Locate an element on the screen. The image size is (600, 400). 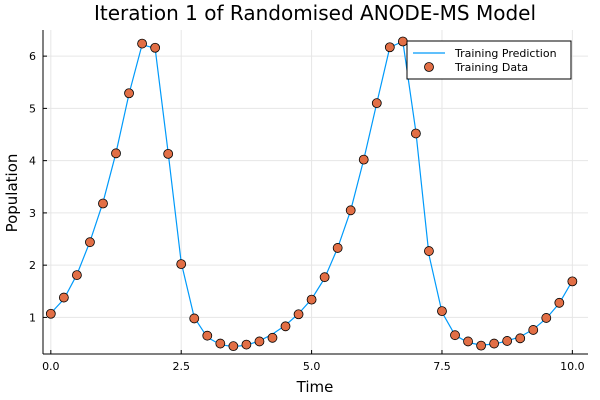
legend: Training Prediction Training Data is located at coordinates (489, 60).